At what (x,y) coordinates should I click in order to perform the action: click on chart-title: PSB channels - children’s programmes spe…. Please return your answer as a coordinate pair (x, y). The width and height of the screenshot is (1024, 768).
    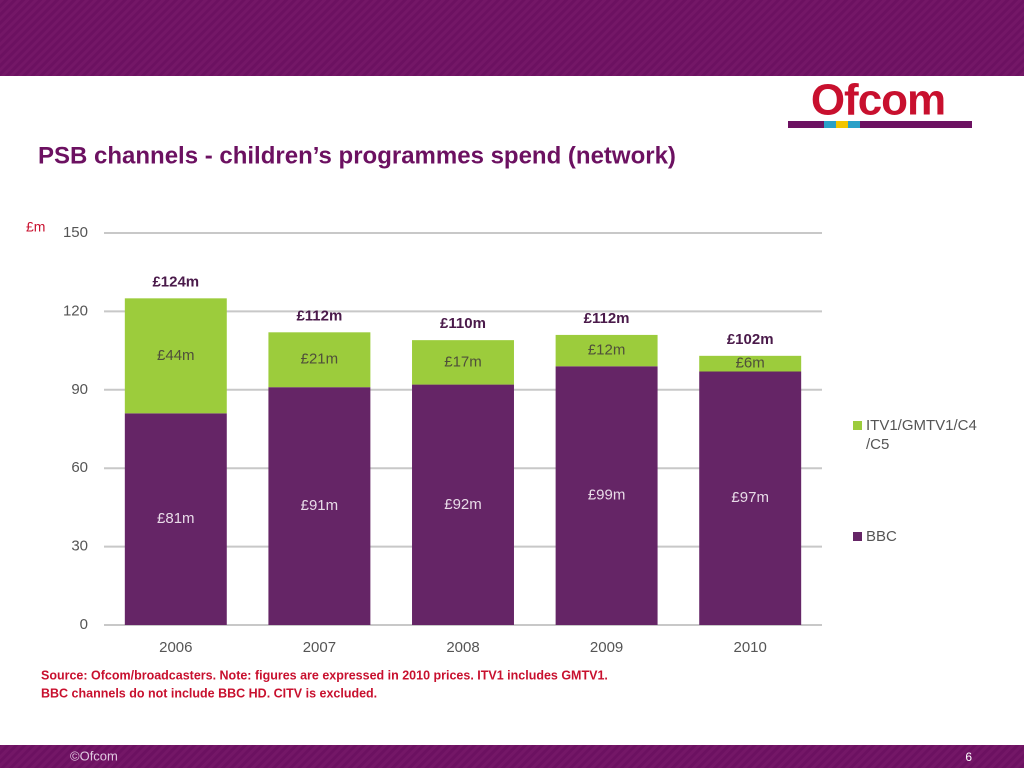
    Looking at the image, I should click on (357, 155).